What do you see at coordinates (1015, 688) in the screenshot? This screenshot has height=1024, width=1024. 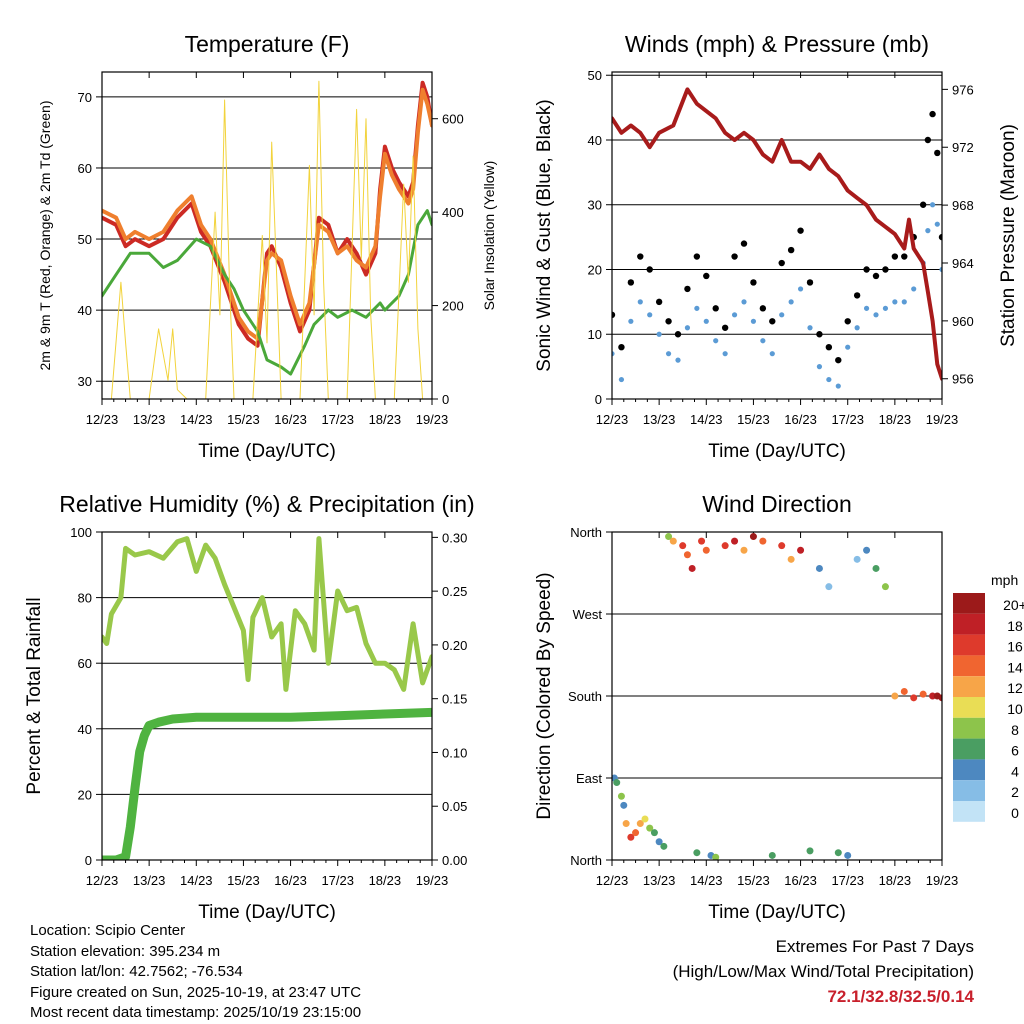 I see `legend-label: 12` at bounding box center [1015, 688].